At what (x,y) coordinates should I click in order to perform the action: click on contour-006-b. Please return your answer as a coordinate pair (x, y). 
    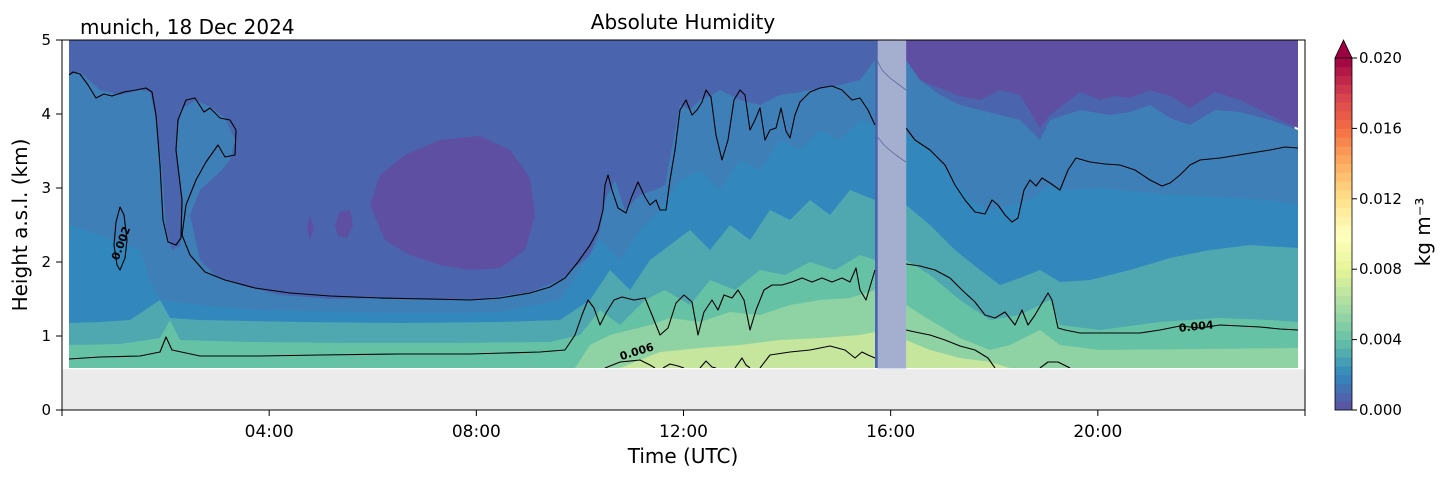
    Looking at the image, I should click on (673, 365).